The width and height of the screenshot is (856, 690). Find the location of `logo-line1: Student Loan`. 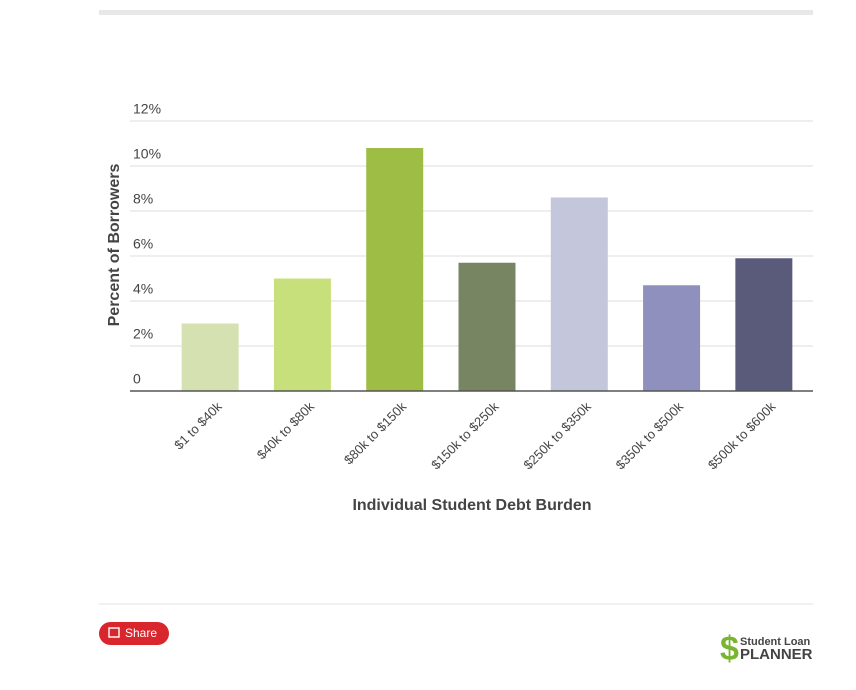

logo-line1: Student Loan is located at coordinates (775, 642).